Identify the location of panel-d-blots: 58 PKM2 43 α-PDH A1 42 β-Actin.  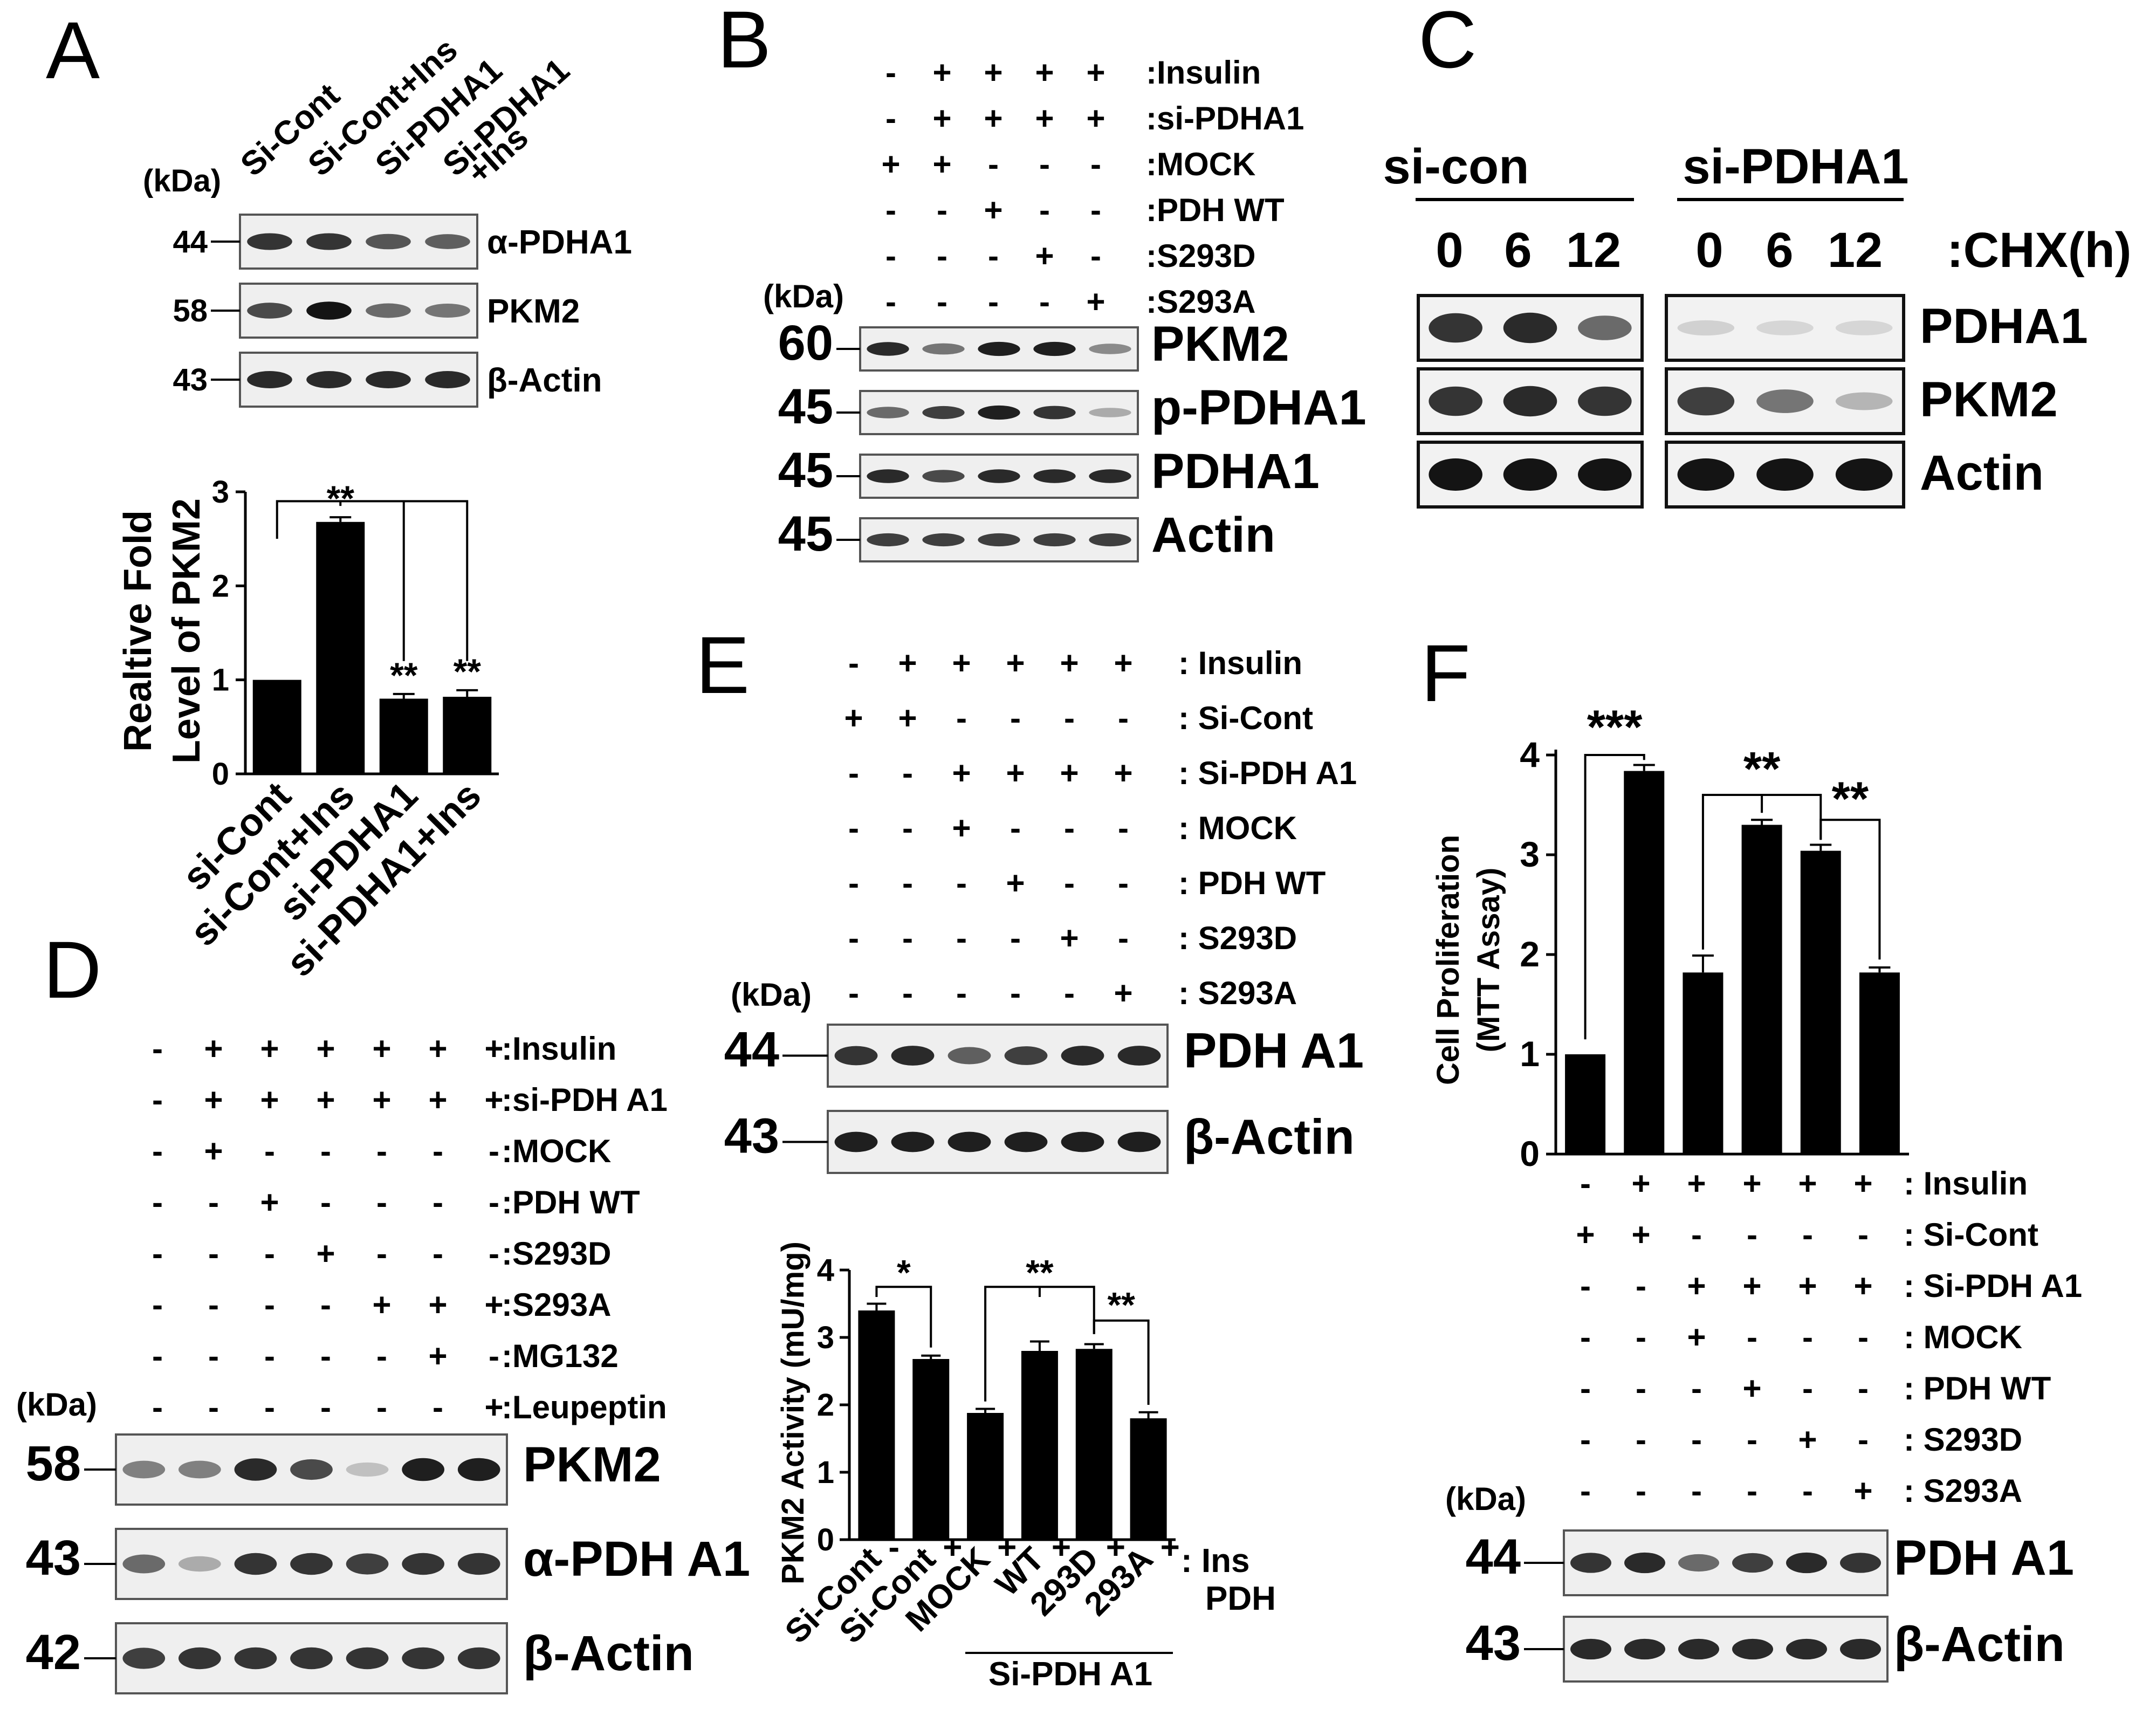
(388, 1563).